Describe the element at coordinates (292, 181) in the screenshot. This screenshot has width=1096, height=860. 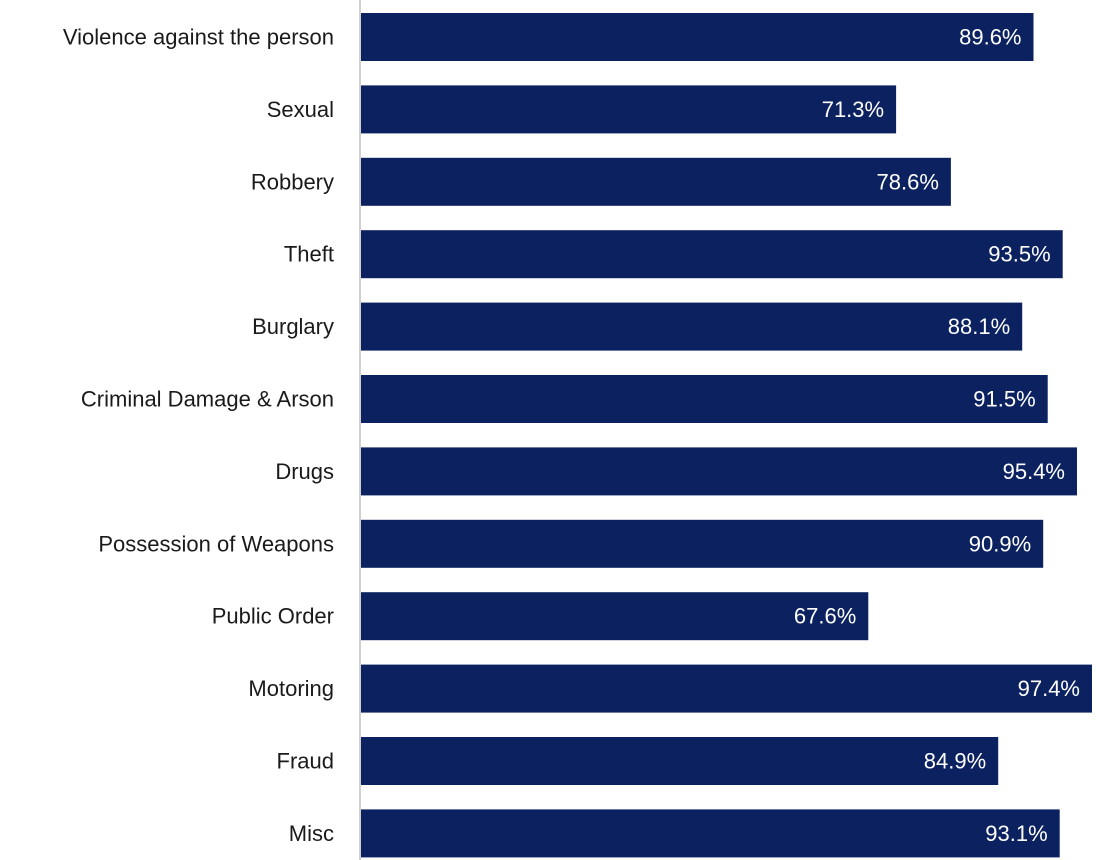
I see `category-label: Robbery` at that location.